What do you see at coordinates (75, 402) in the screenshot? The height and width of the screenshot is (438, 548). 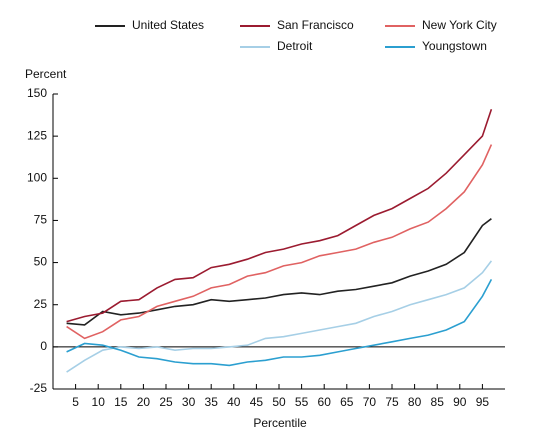 I see `x-tick-label: 5` at bounding box center [75, 402].